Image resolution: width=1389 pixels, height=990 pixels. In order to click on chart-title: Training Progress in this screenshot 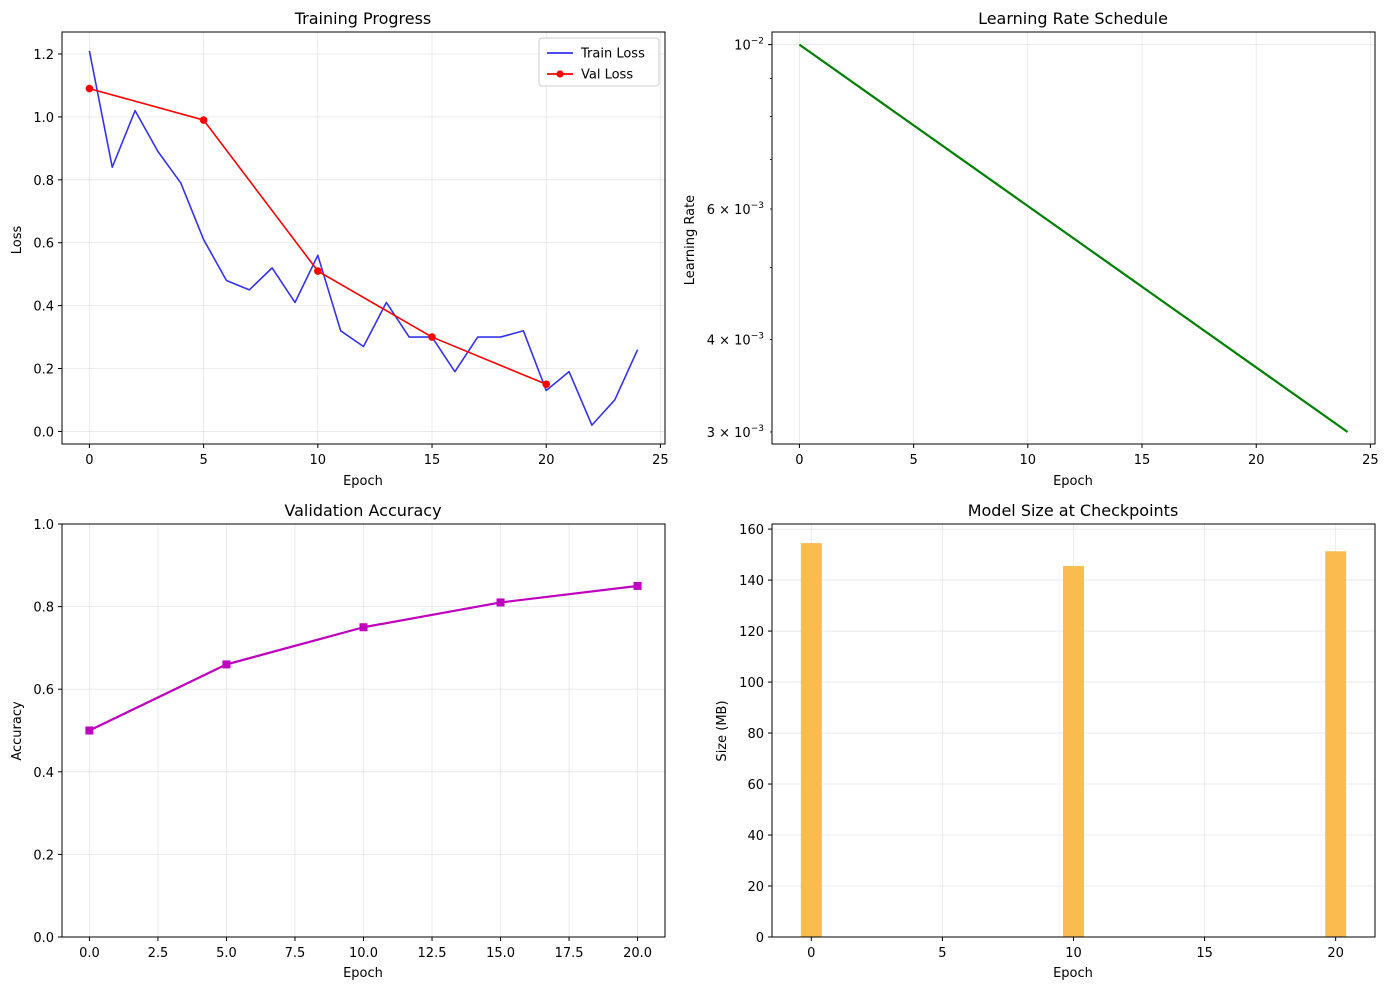, I will do `click(363, 18)`.